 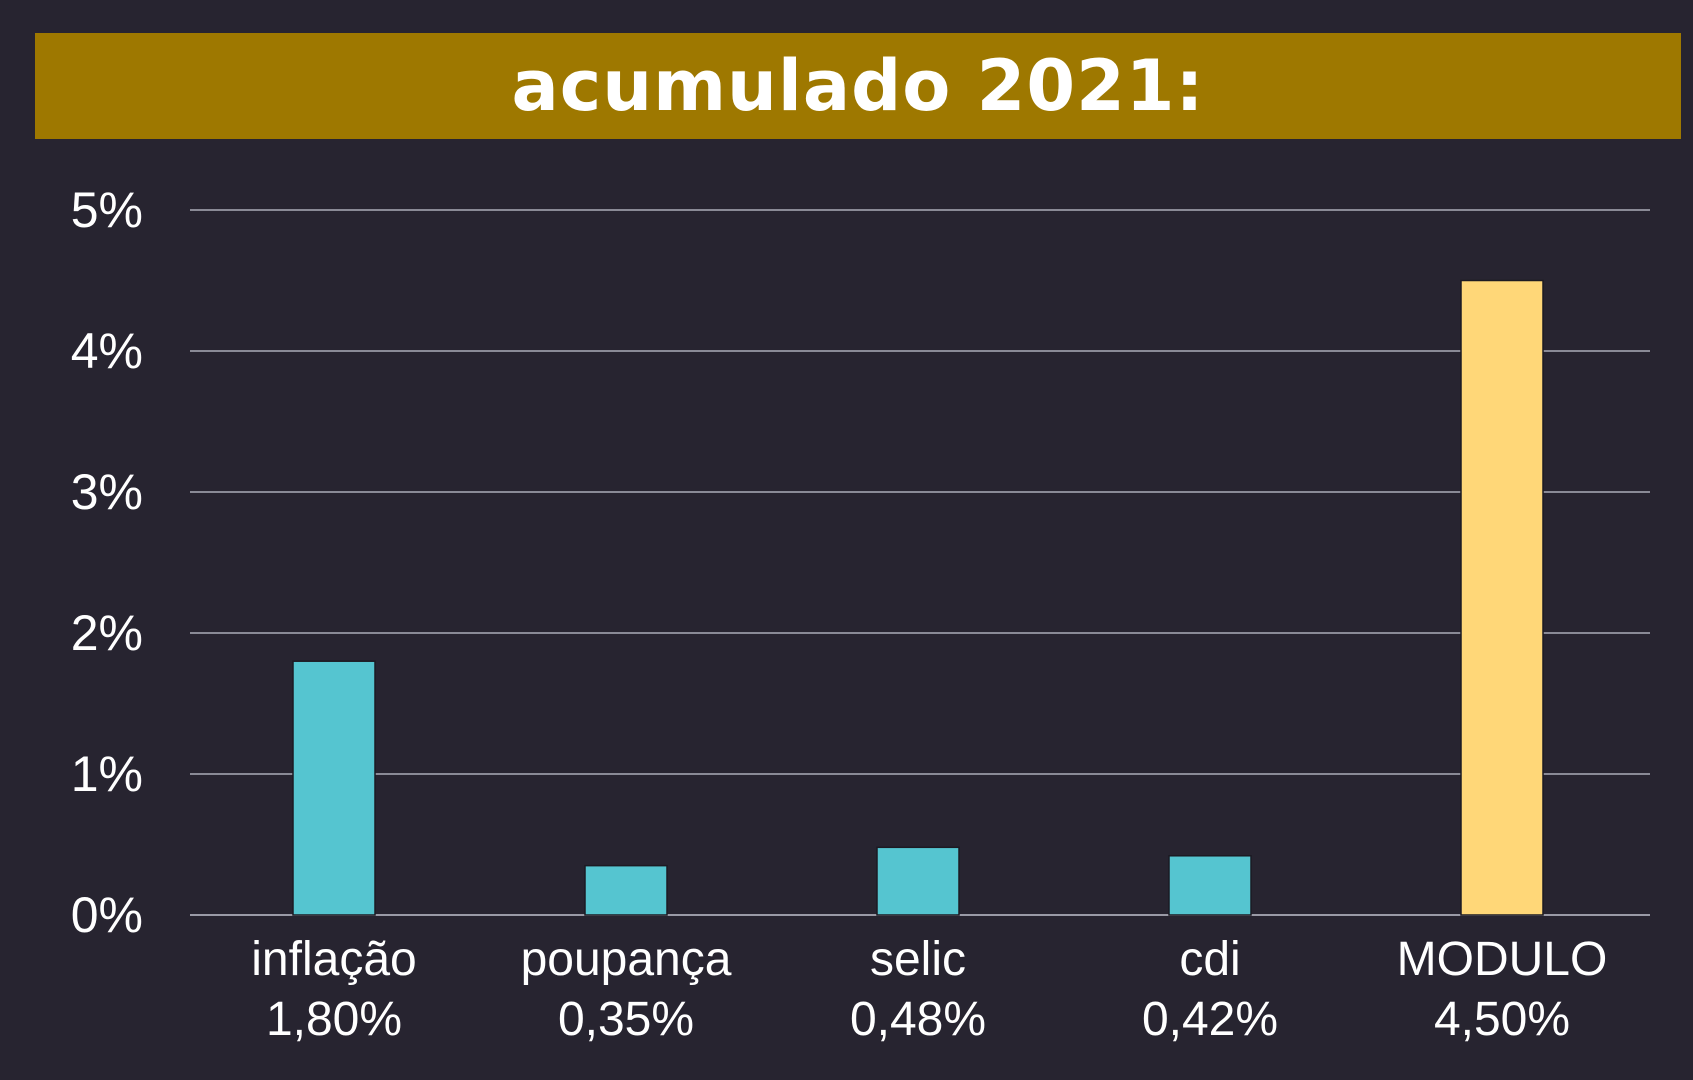 What do you see at coordinates (1209, 959) in the screenshot?
I see `category-label: cdi` at bounding box center [1209, 959].